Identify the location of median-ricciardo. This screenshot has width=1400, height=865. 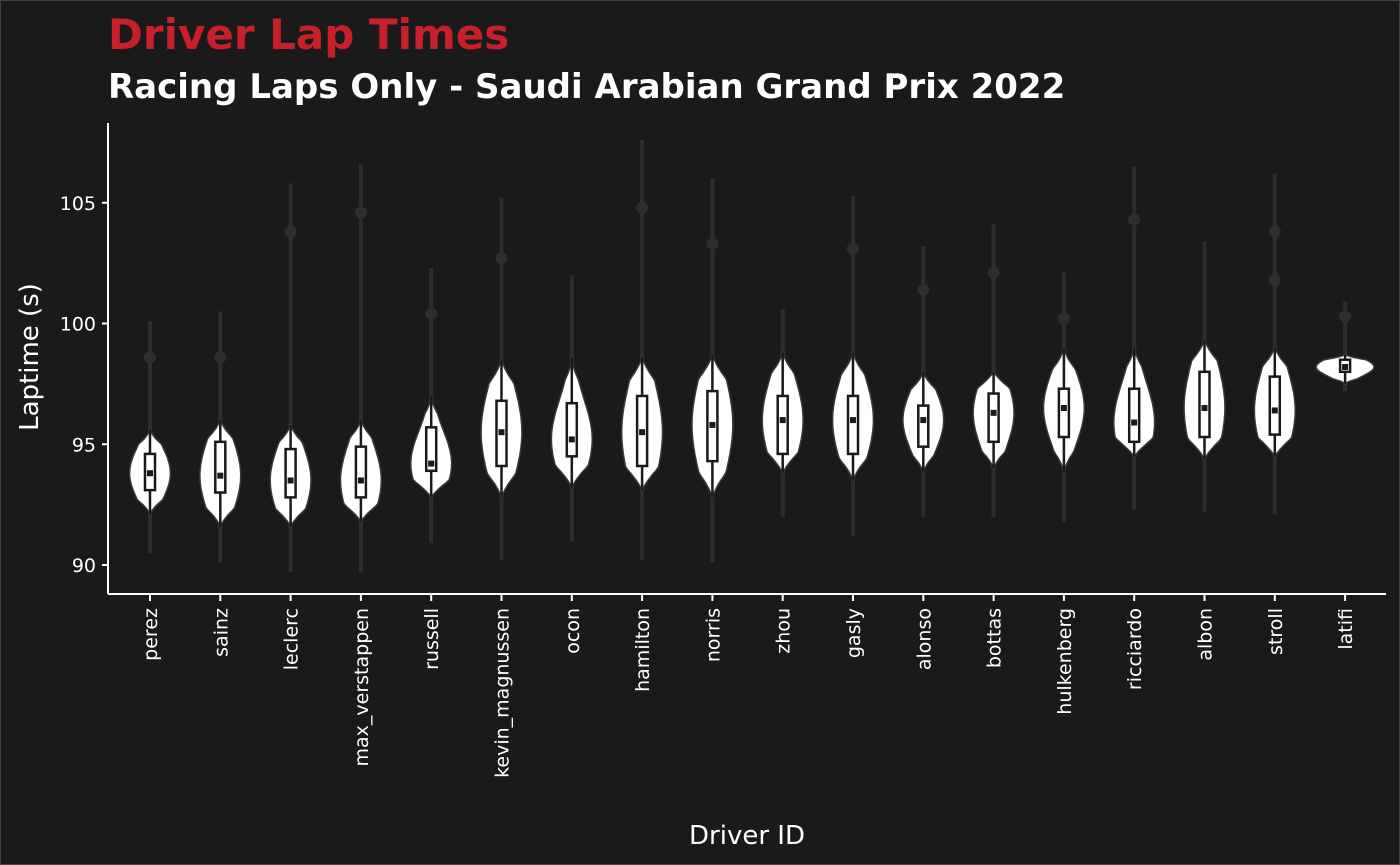
(1134, 422).